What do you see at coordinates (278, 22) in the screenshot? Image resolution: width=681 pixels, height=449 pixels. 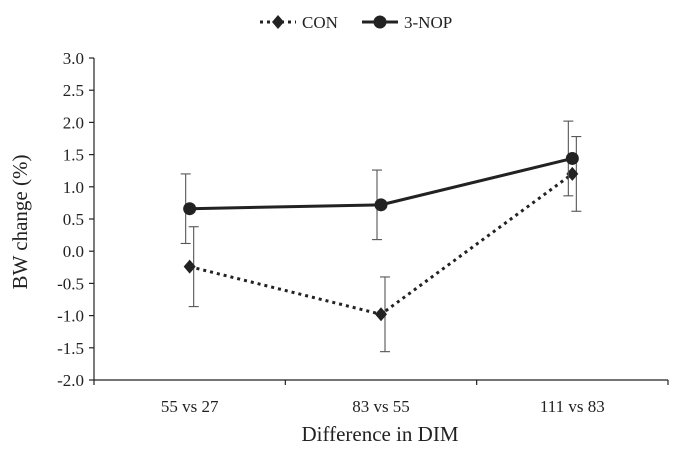 I see `legend-marker-con` at bounding box center [278, 22].